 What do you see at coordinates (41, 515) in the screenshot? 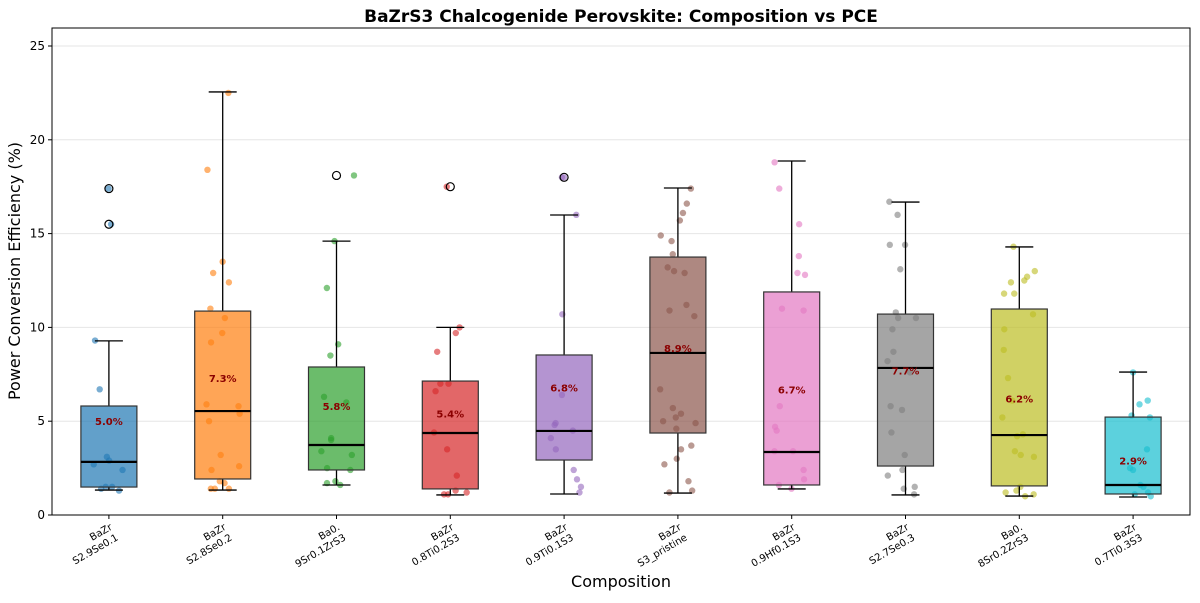
I see `y-tick-label: 0` at bounding box center [41, 515].